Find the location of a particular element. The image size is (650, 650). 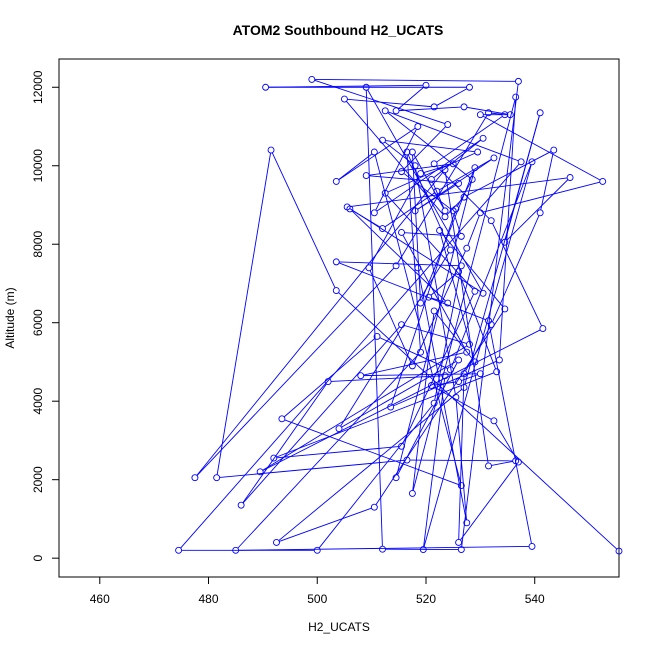

x-axis: 460 480 500 520 540 is located at coordinates (317, 591).